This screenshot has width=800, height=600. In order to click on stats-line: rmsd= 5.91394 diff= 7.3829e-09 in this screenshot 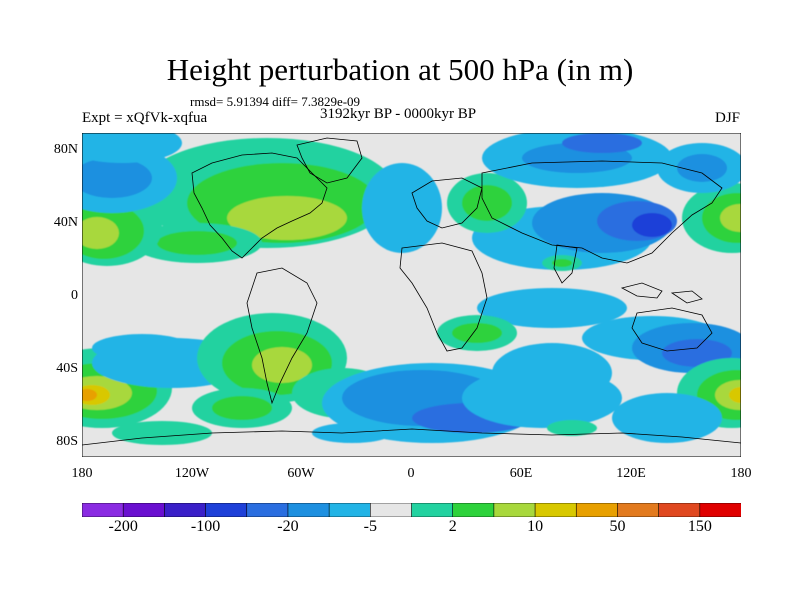, I will do `click(275, 101)`.